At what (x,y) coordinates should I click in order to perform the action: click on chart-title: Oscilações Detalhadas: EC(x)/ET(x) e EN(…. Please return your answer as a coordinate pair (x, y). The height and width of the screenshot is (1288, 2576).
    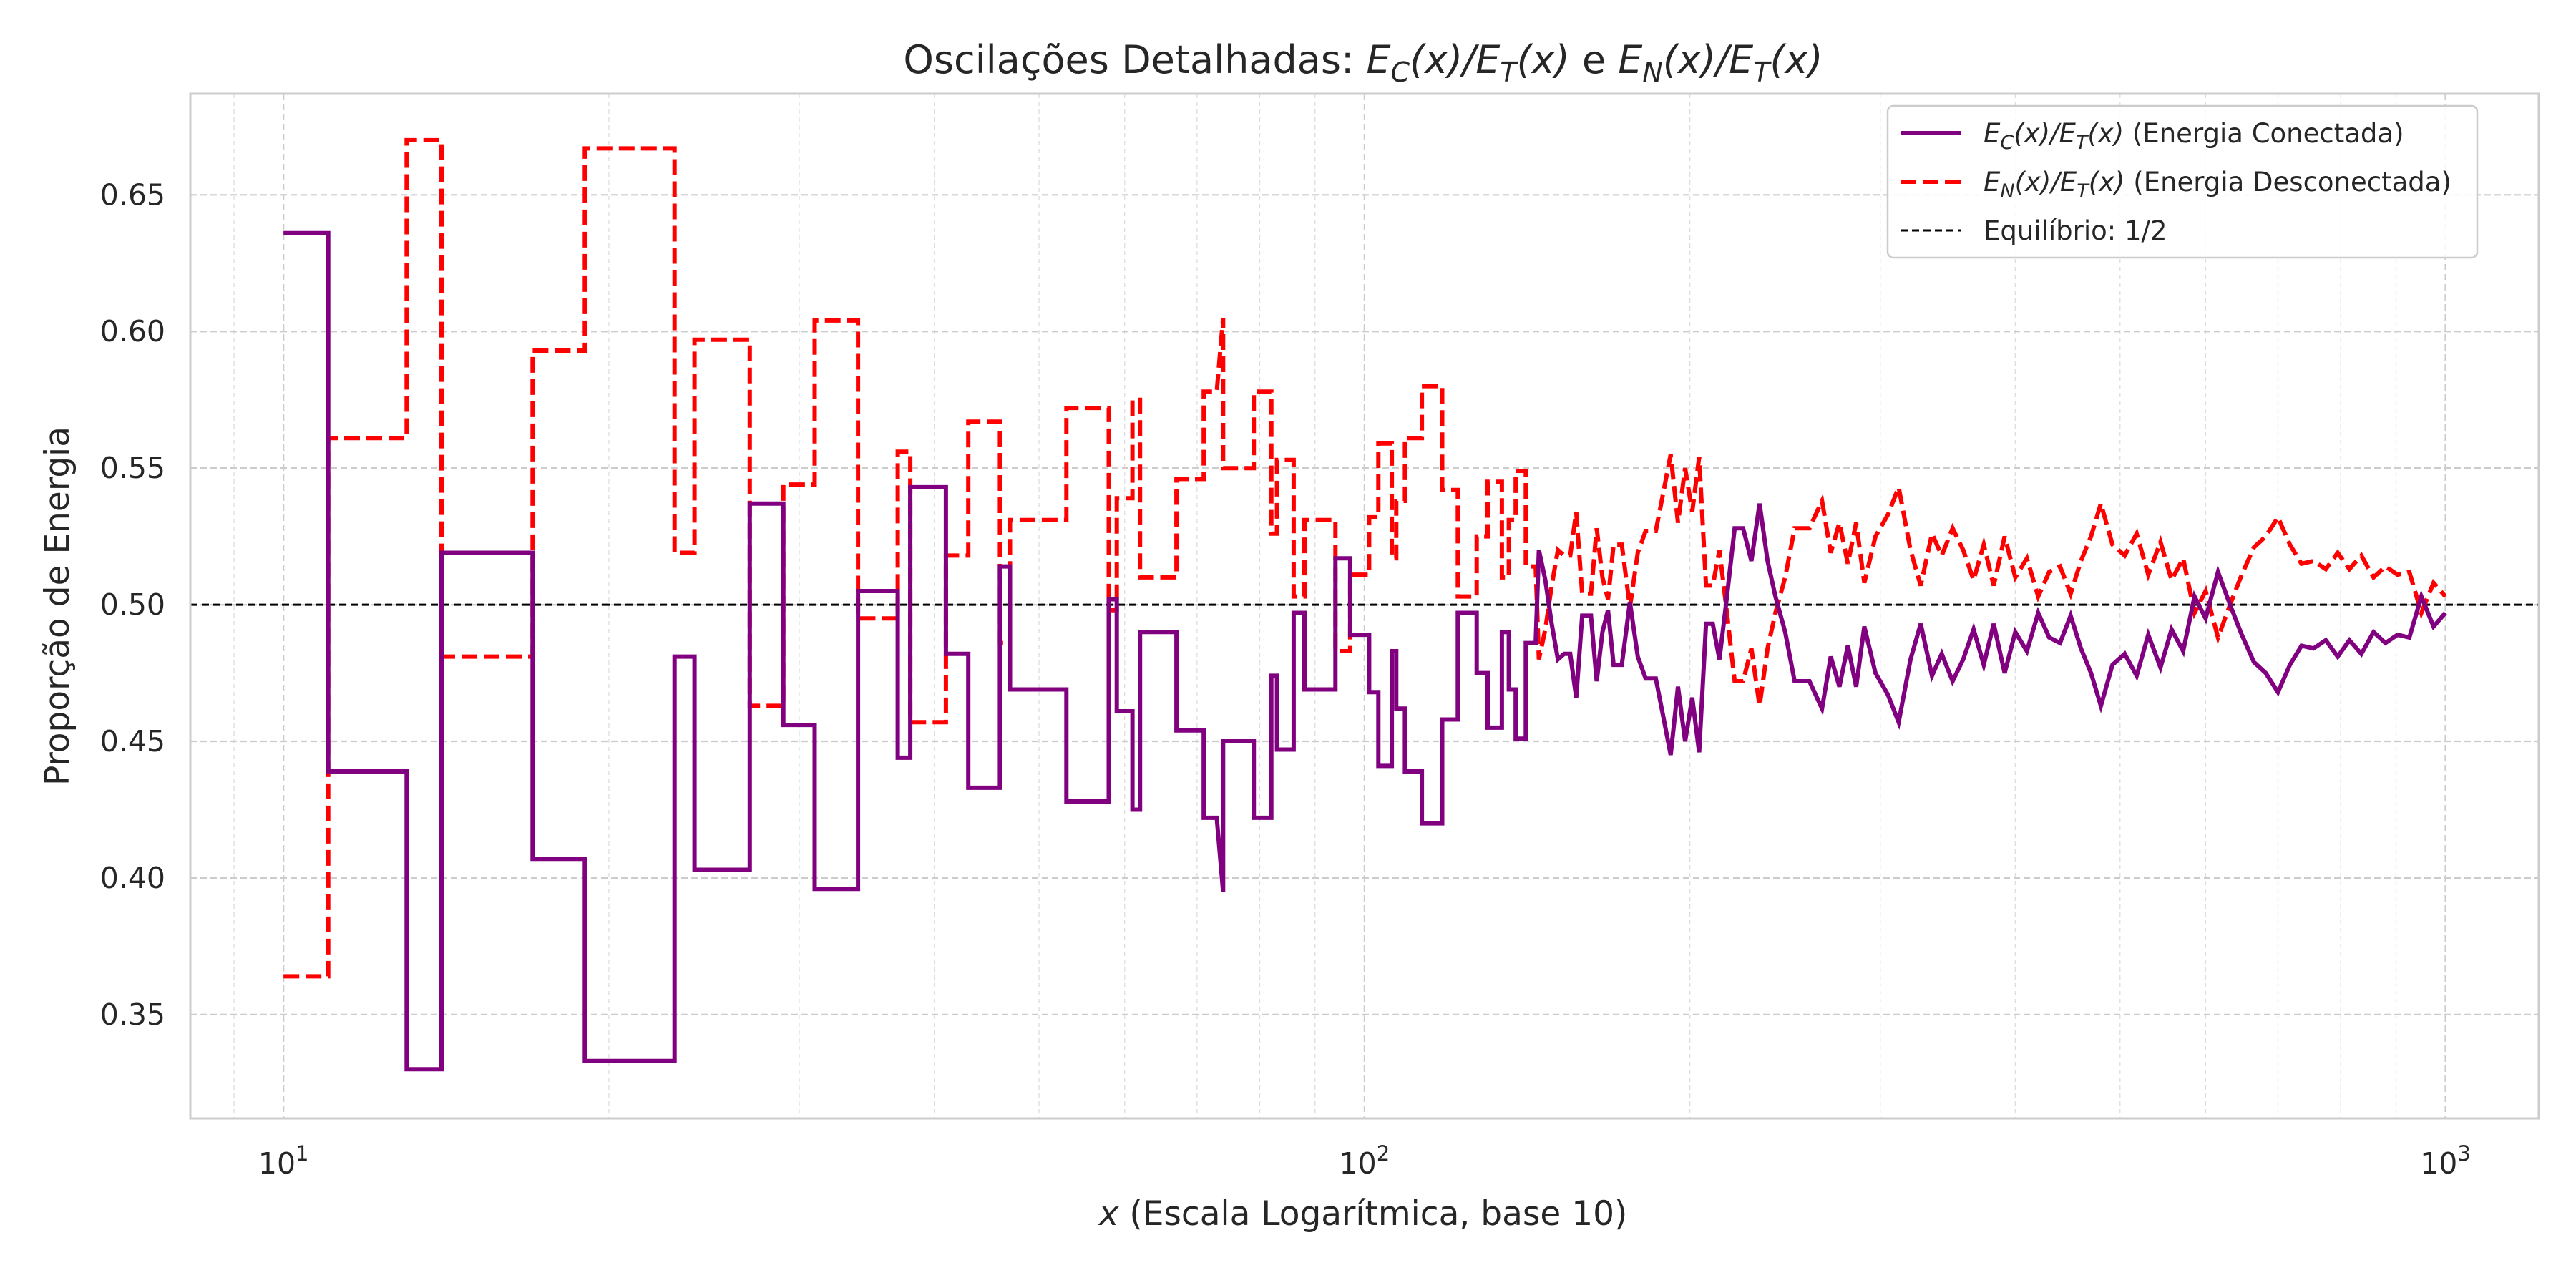
    Looking at the image, I should click on (1363, 62).